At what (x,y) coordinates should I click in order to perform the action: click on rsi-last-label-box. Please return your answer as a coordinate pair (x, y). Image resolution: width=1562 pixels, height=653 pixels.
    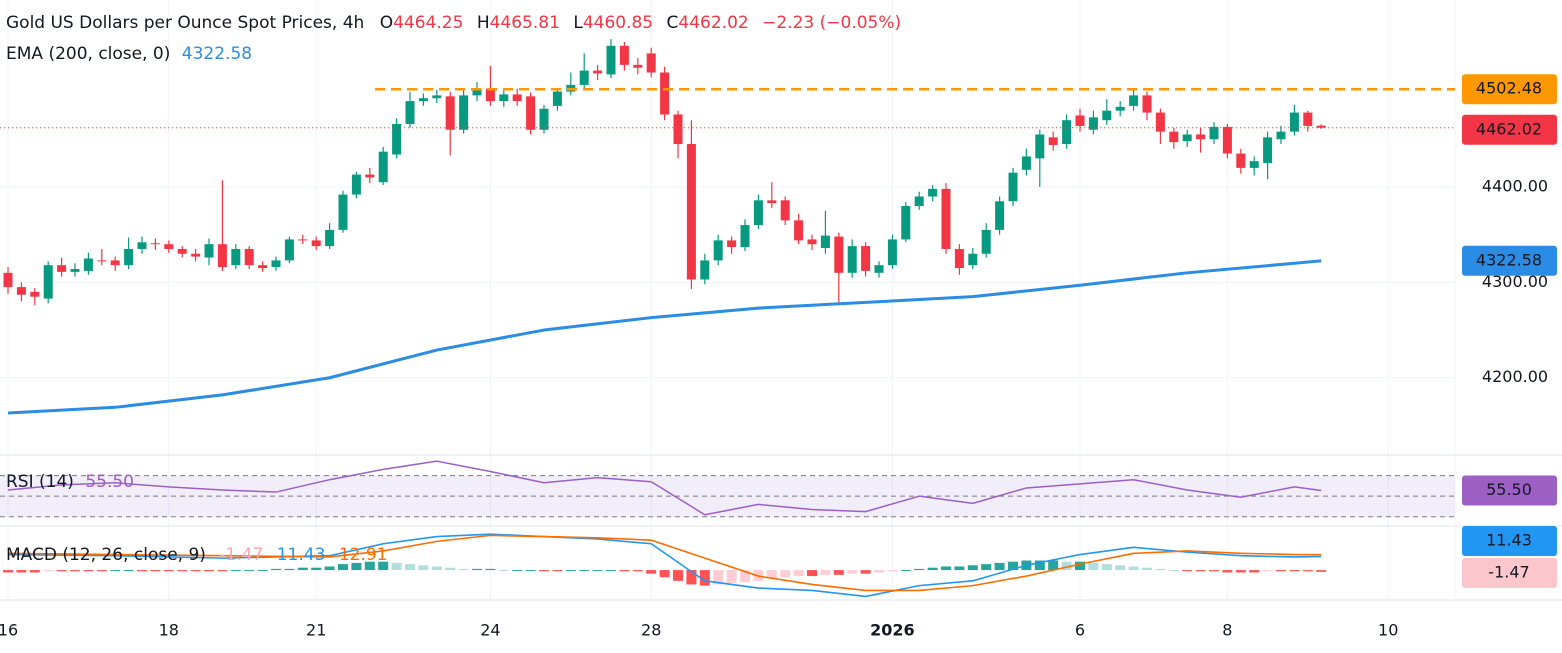
    Looking at the image, I should click on (1509, 490).